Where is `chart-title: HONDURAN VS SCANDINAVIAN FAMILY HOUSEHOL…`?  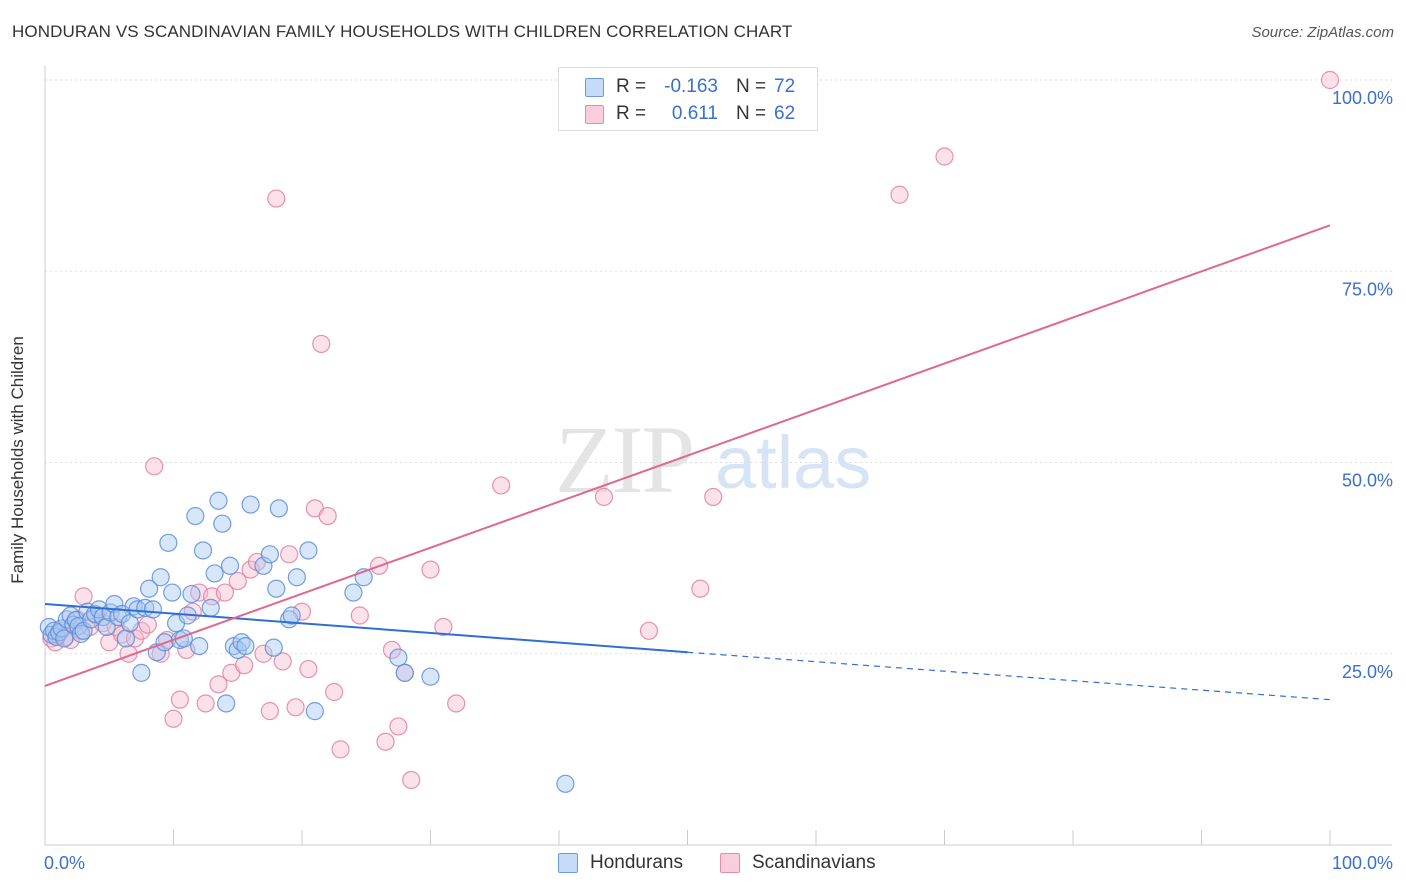
chart-title: HONDURAN VS SCANDINAVIAN FAMILY HOUSEHOL… is located at coordinates (402, 31).